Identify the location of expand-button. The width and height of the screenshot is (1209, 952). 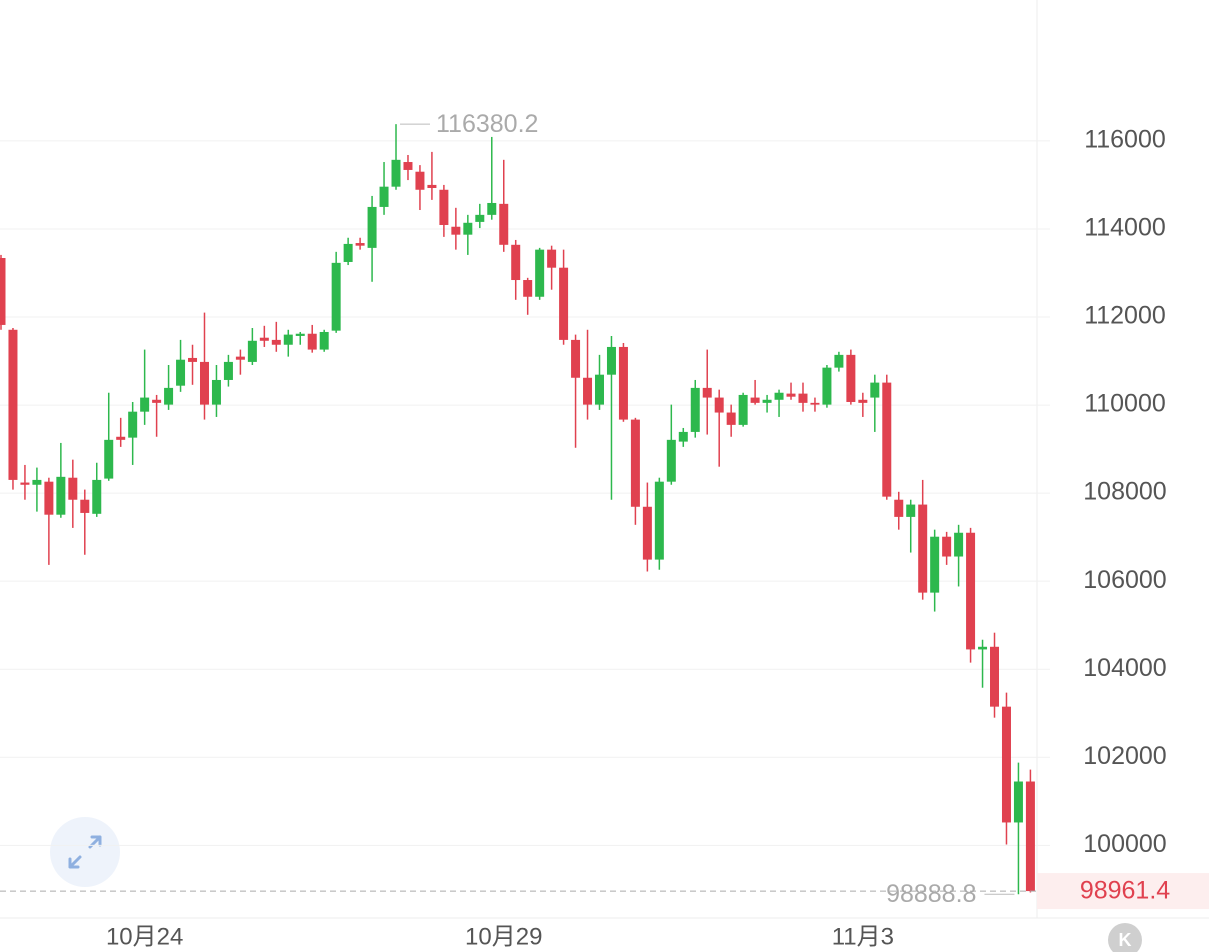
(85, 852).